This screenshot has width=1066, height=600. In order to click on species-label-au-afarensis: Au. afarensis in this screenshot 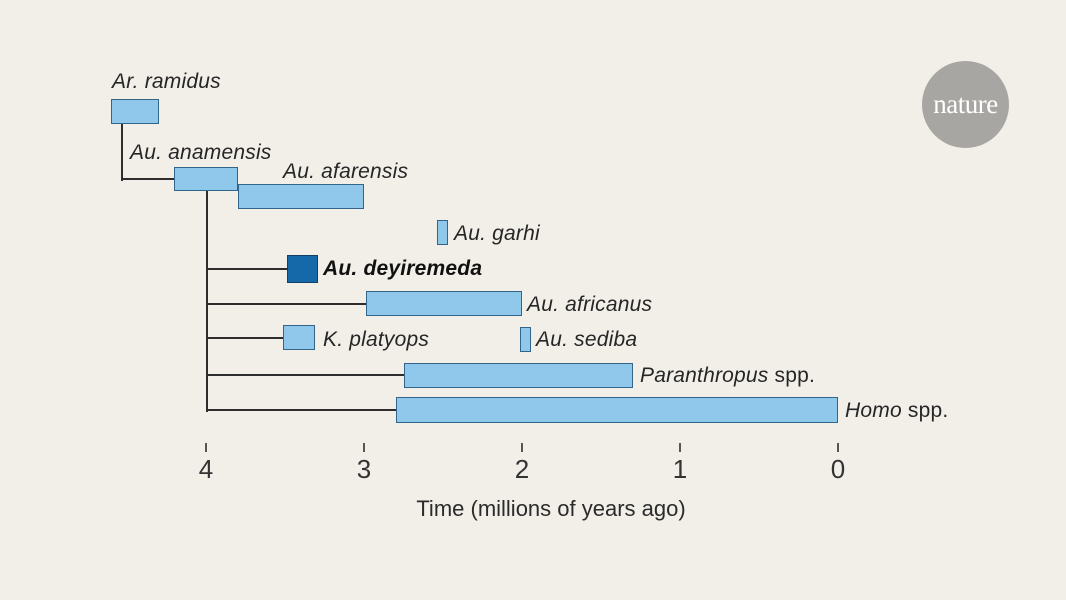, I will do `click(345, 171)`.